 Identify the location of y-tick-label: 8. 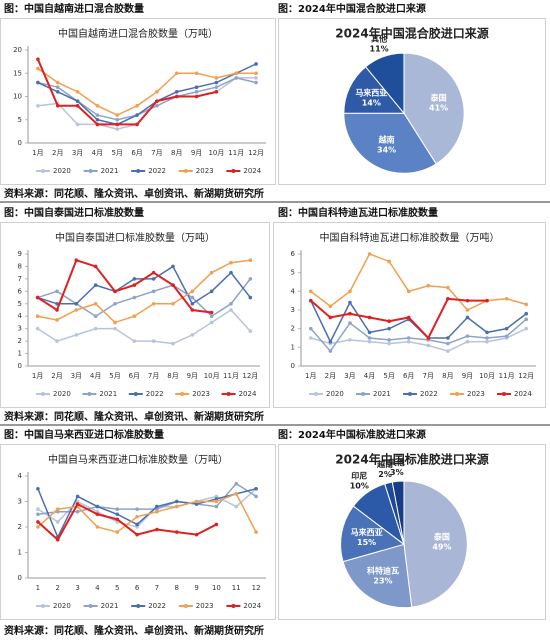
(20, 266).